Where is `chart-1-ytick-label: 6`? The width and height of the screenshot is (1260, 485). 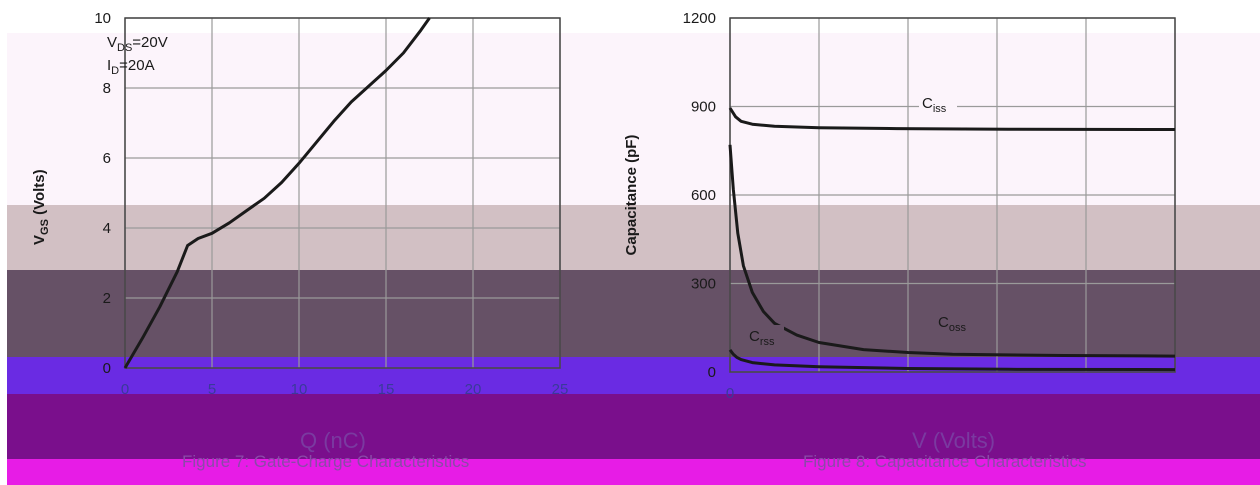 chart-1-ytick-label: 6 is located at coordinates (107, 158).